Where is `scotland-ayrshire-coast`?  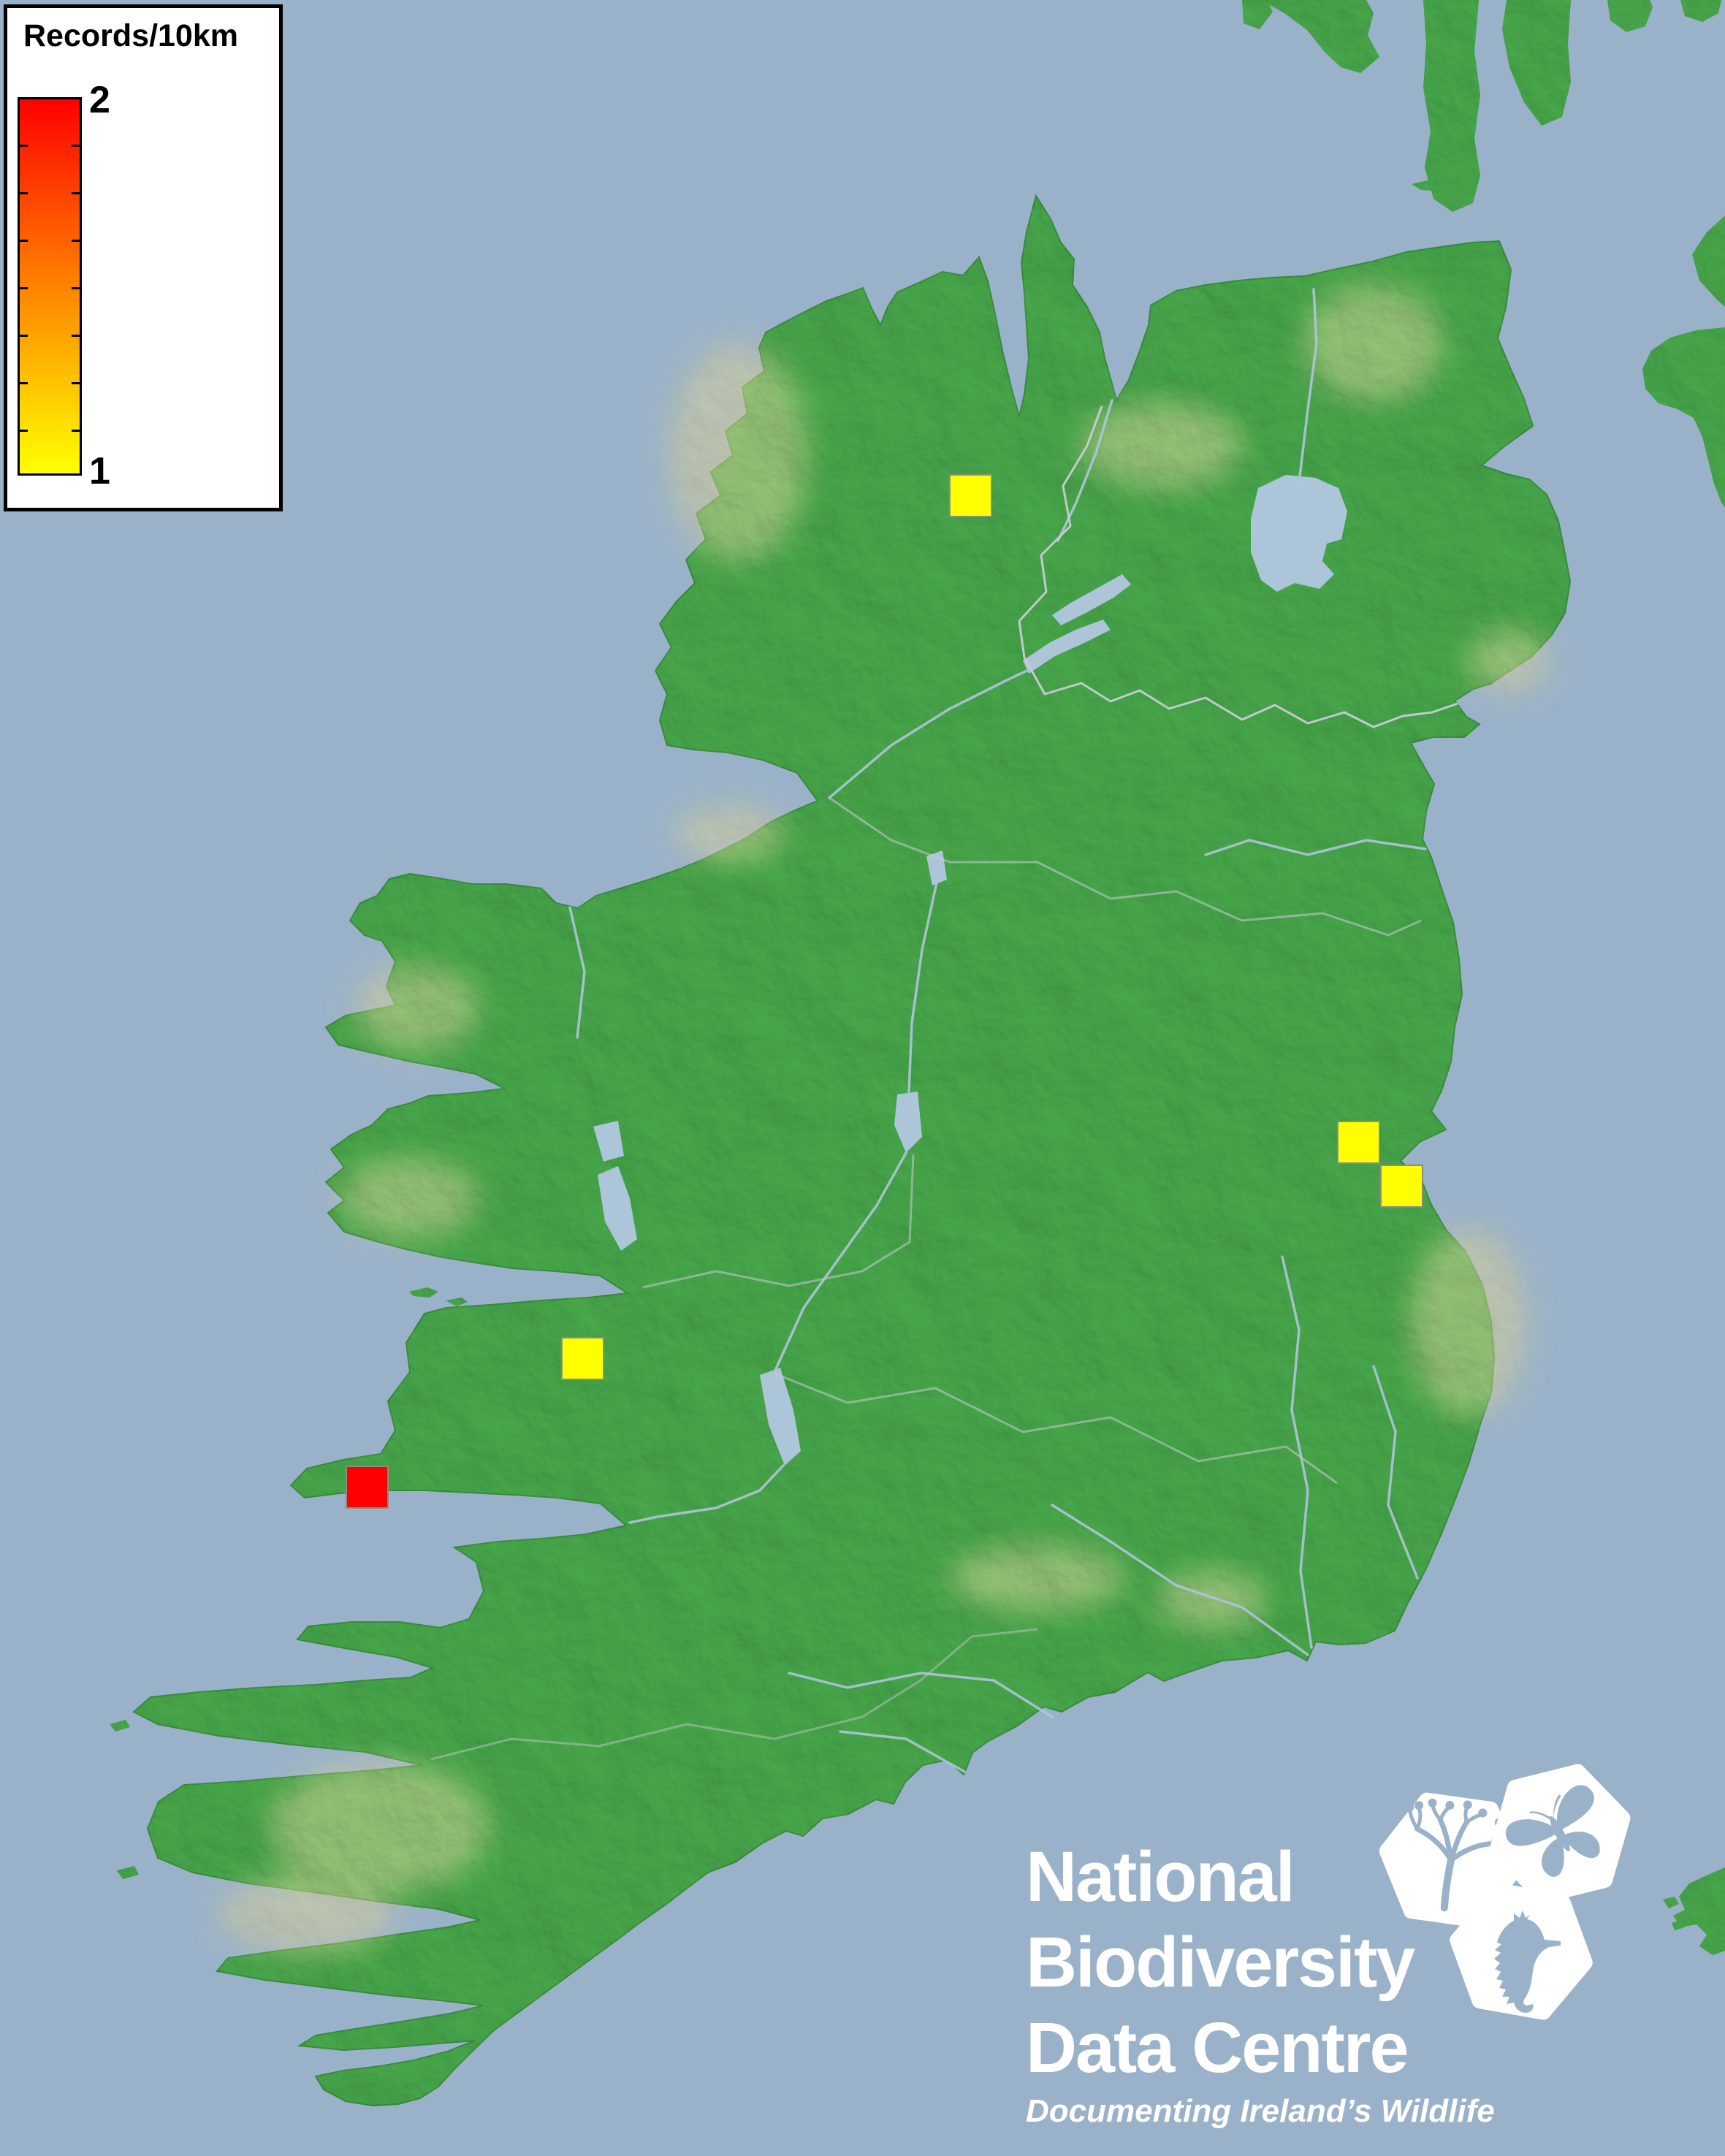
scotland-ayrshire-coast is located at coordinates (1709, 261).